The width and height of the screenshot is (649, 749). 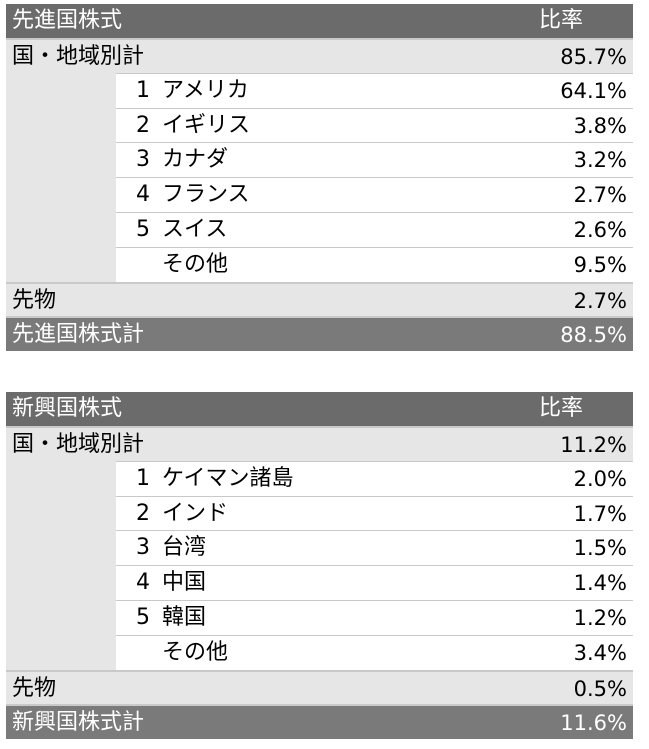 What do you see at coordinates (600, 264) in the screenshot?
I see `row-value: 9.5%` at bounding box center [600, 264].